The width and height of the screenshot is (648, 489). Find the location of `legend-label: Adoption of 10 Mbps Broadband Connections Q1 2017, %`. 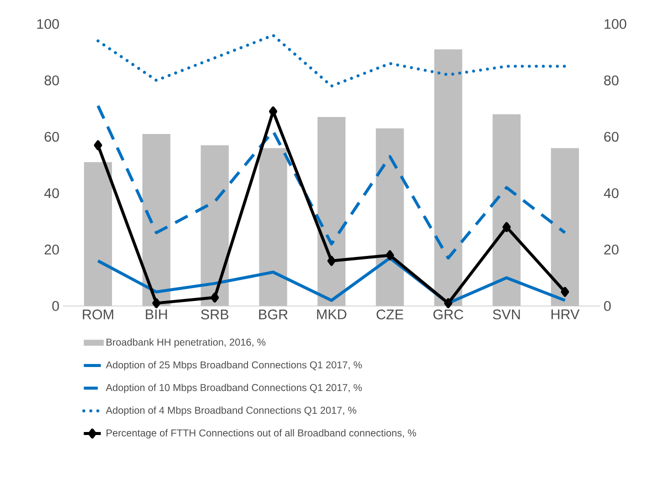

legend-label: Adoption of 10 Mbps Broadband Connections Q1 2017, % is located at coordinates (234, 389).